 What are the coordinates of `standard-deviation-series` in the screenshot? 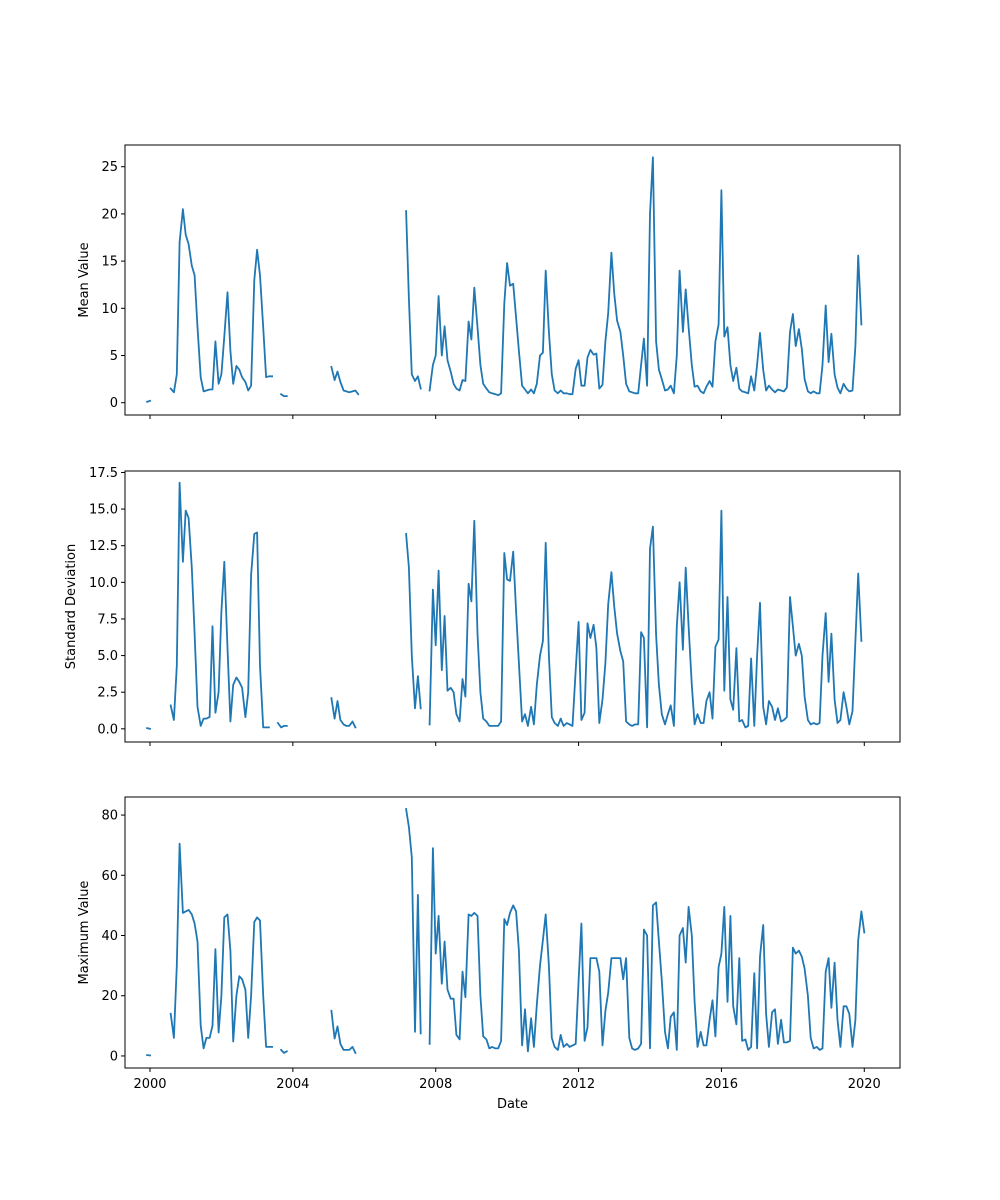 It's located at (504, 605).